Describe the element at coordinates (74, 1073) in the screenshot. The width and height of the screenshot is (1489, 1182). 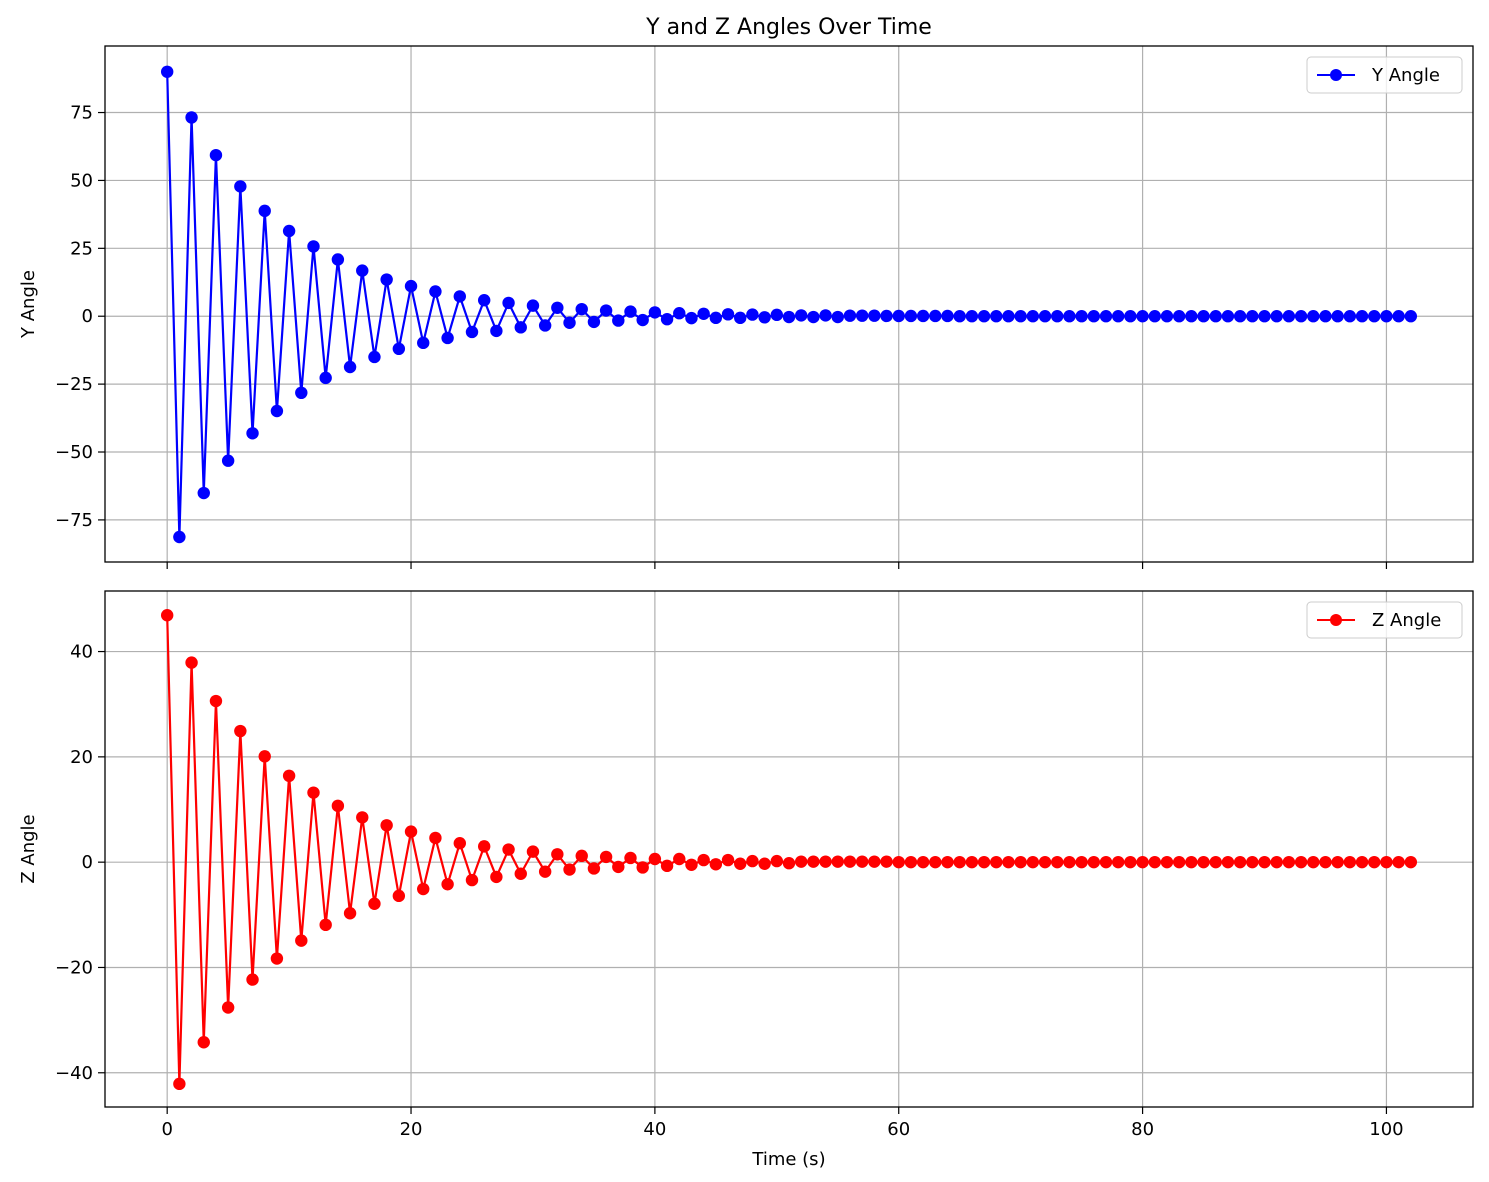
I see `y-tick-label: −40` at that location.